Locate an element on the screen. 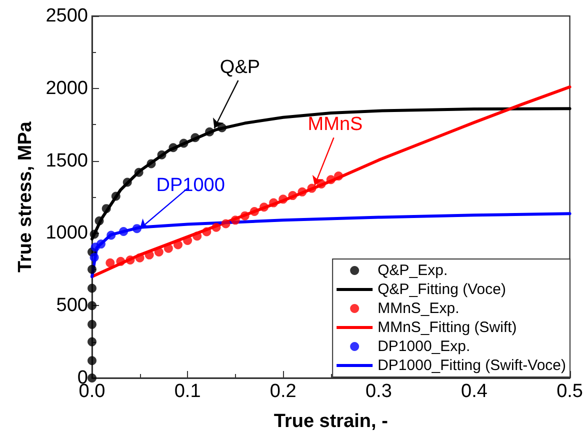 This screenshot has height=436, width=586. legend-label: MMnS_Exp. is located at coordinates (419, 308).